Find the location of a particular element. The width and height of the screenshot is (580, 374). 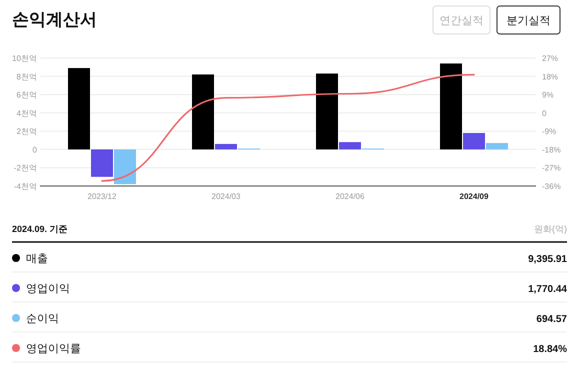

text: 2024.09. 기준 is located at coordinates (40, 229).